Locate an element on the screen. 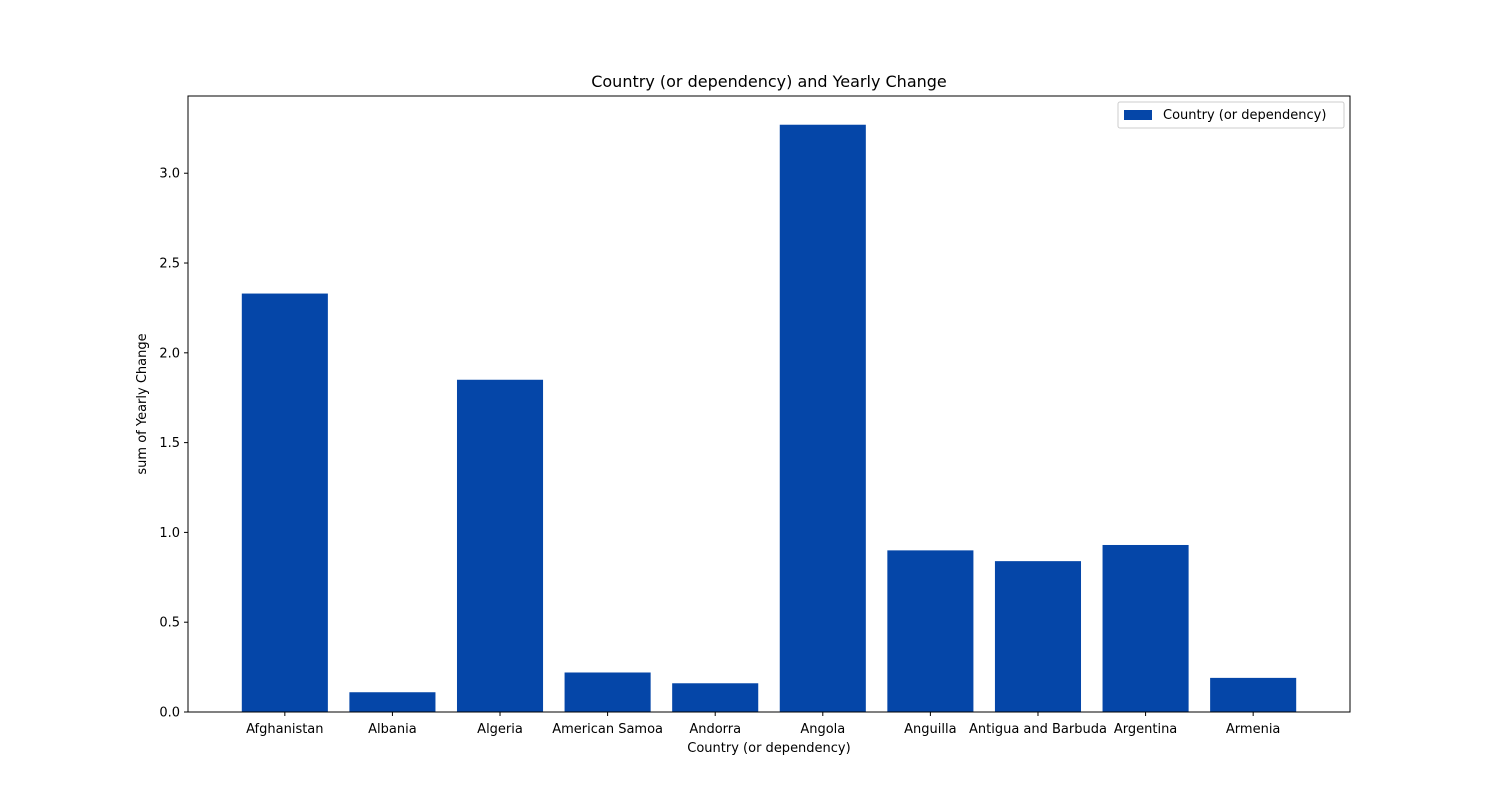 Image resolution: width=1500 pixels, height=800 pixels. x-tick-label: Antigua and Barbuda is located at coordinates (1038, 729).